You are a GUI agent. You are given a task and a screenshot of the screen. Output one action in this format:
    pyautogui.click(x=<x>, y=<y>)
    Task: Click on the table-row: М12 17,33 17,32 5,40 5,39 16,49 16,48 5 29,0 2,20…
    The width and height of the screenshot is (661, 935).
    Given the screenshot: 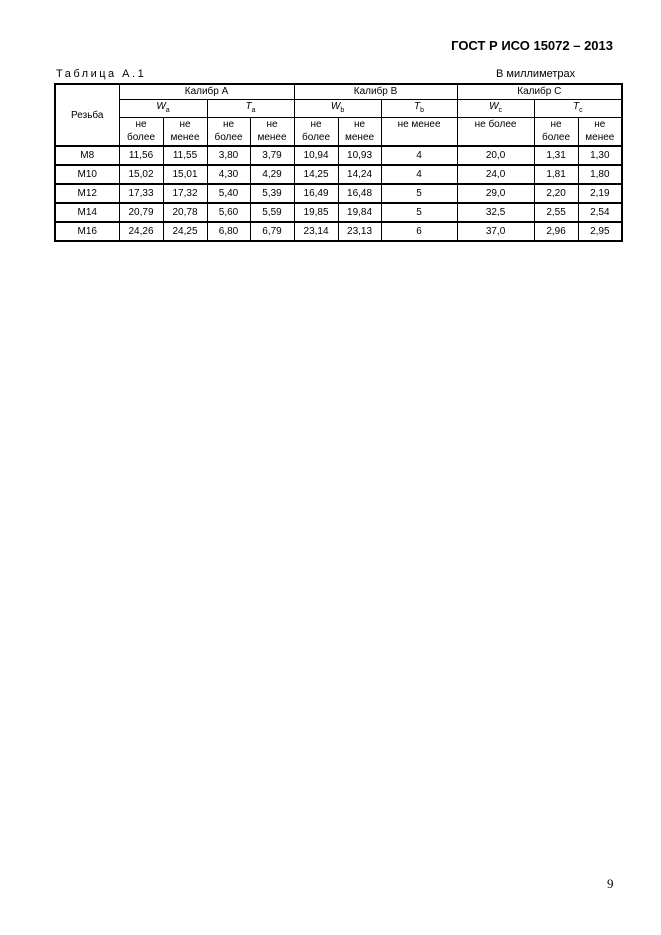 What is the action you would take?
    pyautogui.click(x=338, y=193)
    